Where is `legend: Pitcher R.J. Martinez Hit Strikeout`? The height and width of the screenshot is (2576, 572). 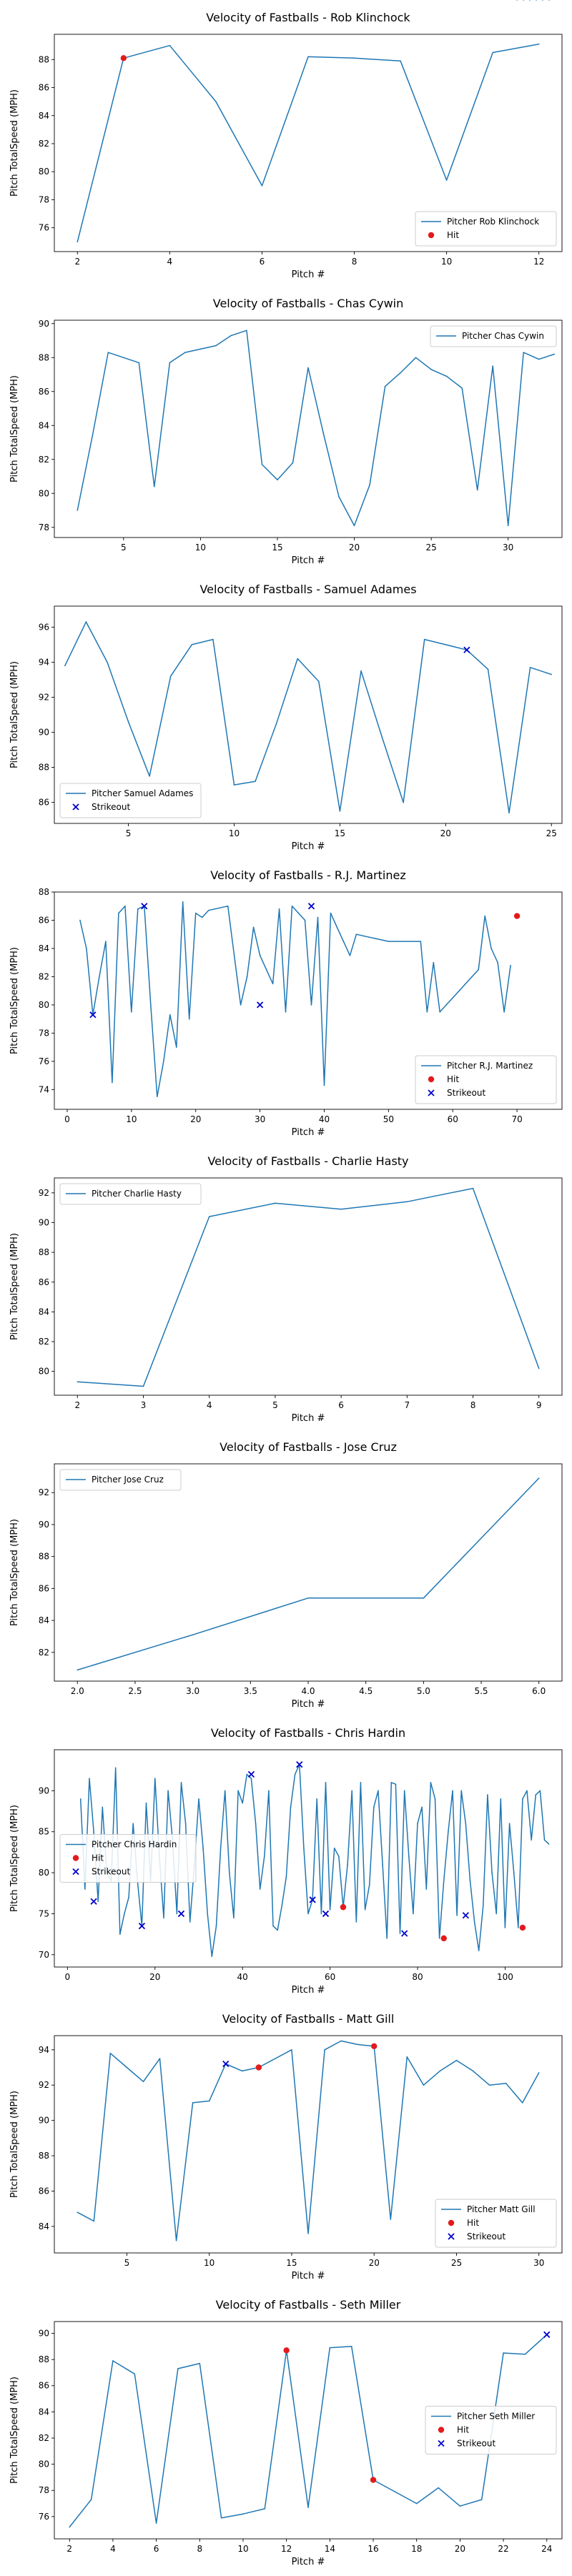 legend: Pitcher R.J. Martinez Hit Strikeout is located at coordinates (486, 1079).